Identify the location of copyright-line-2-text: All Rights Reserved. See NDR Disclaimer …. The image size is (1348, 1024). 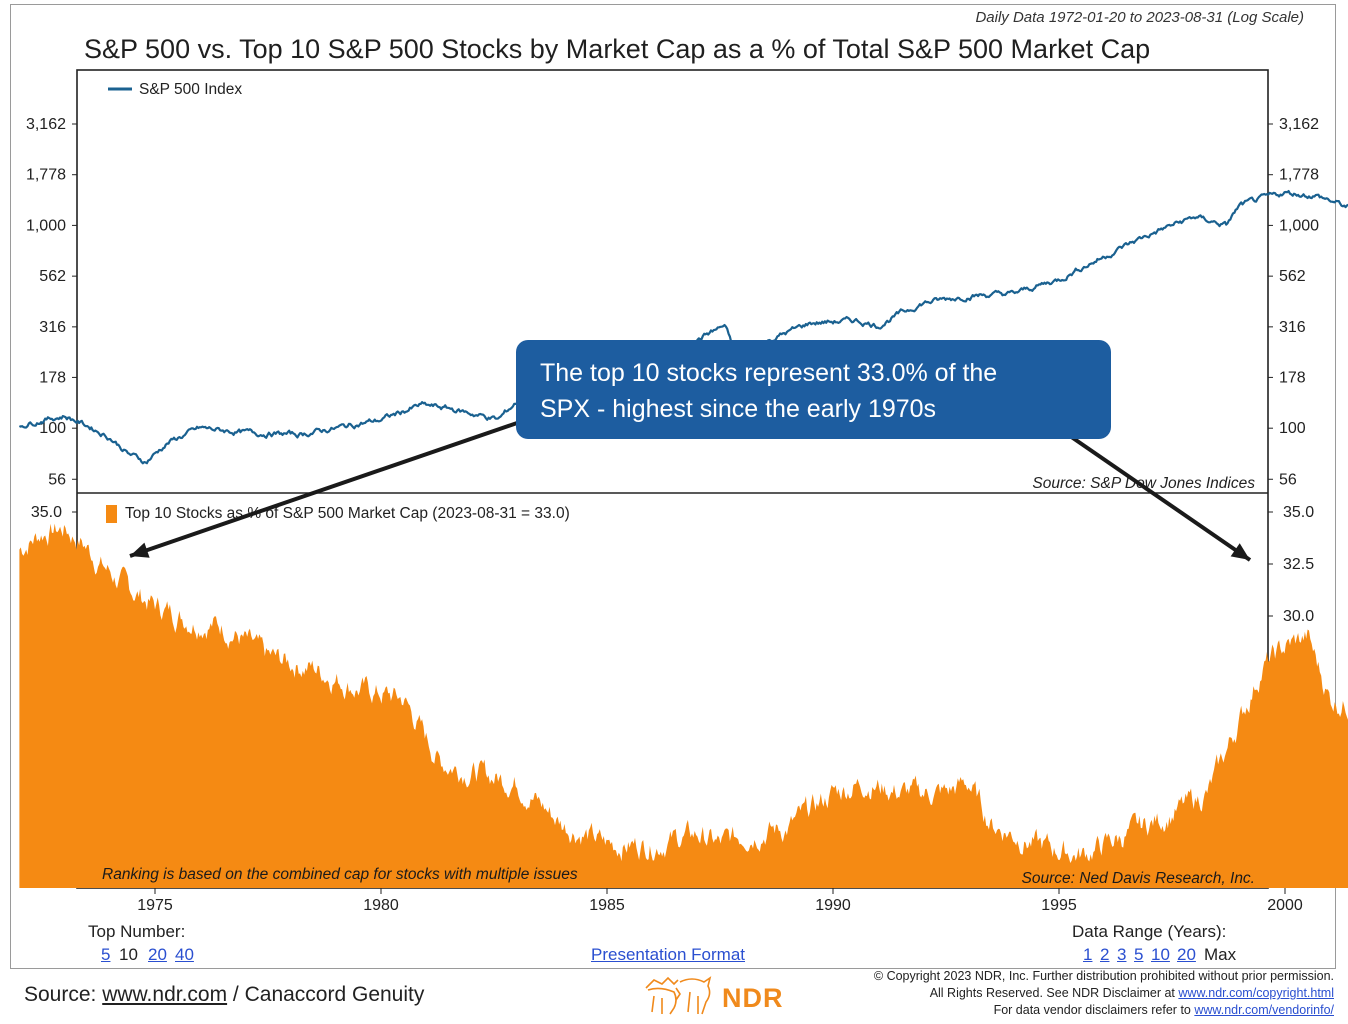
(1054, 993).